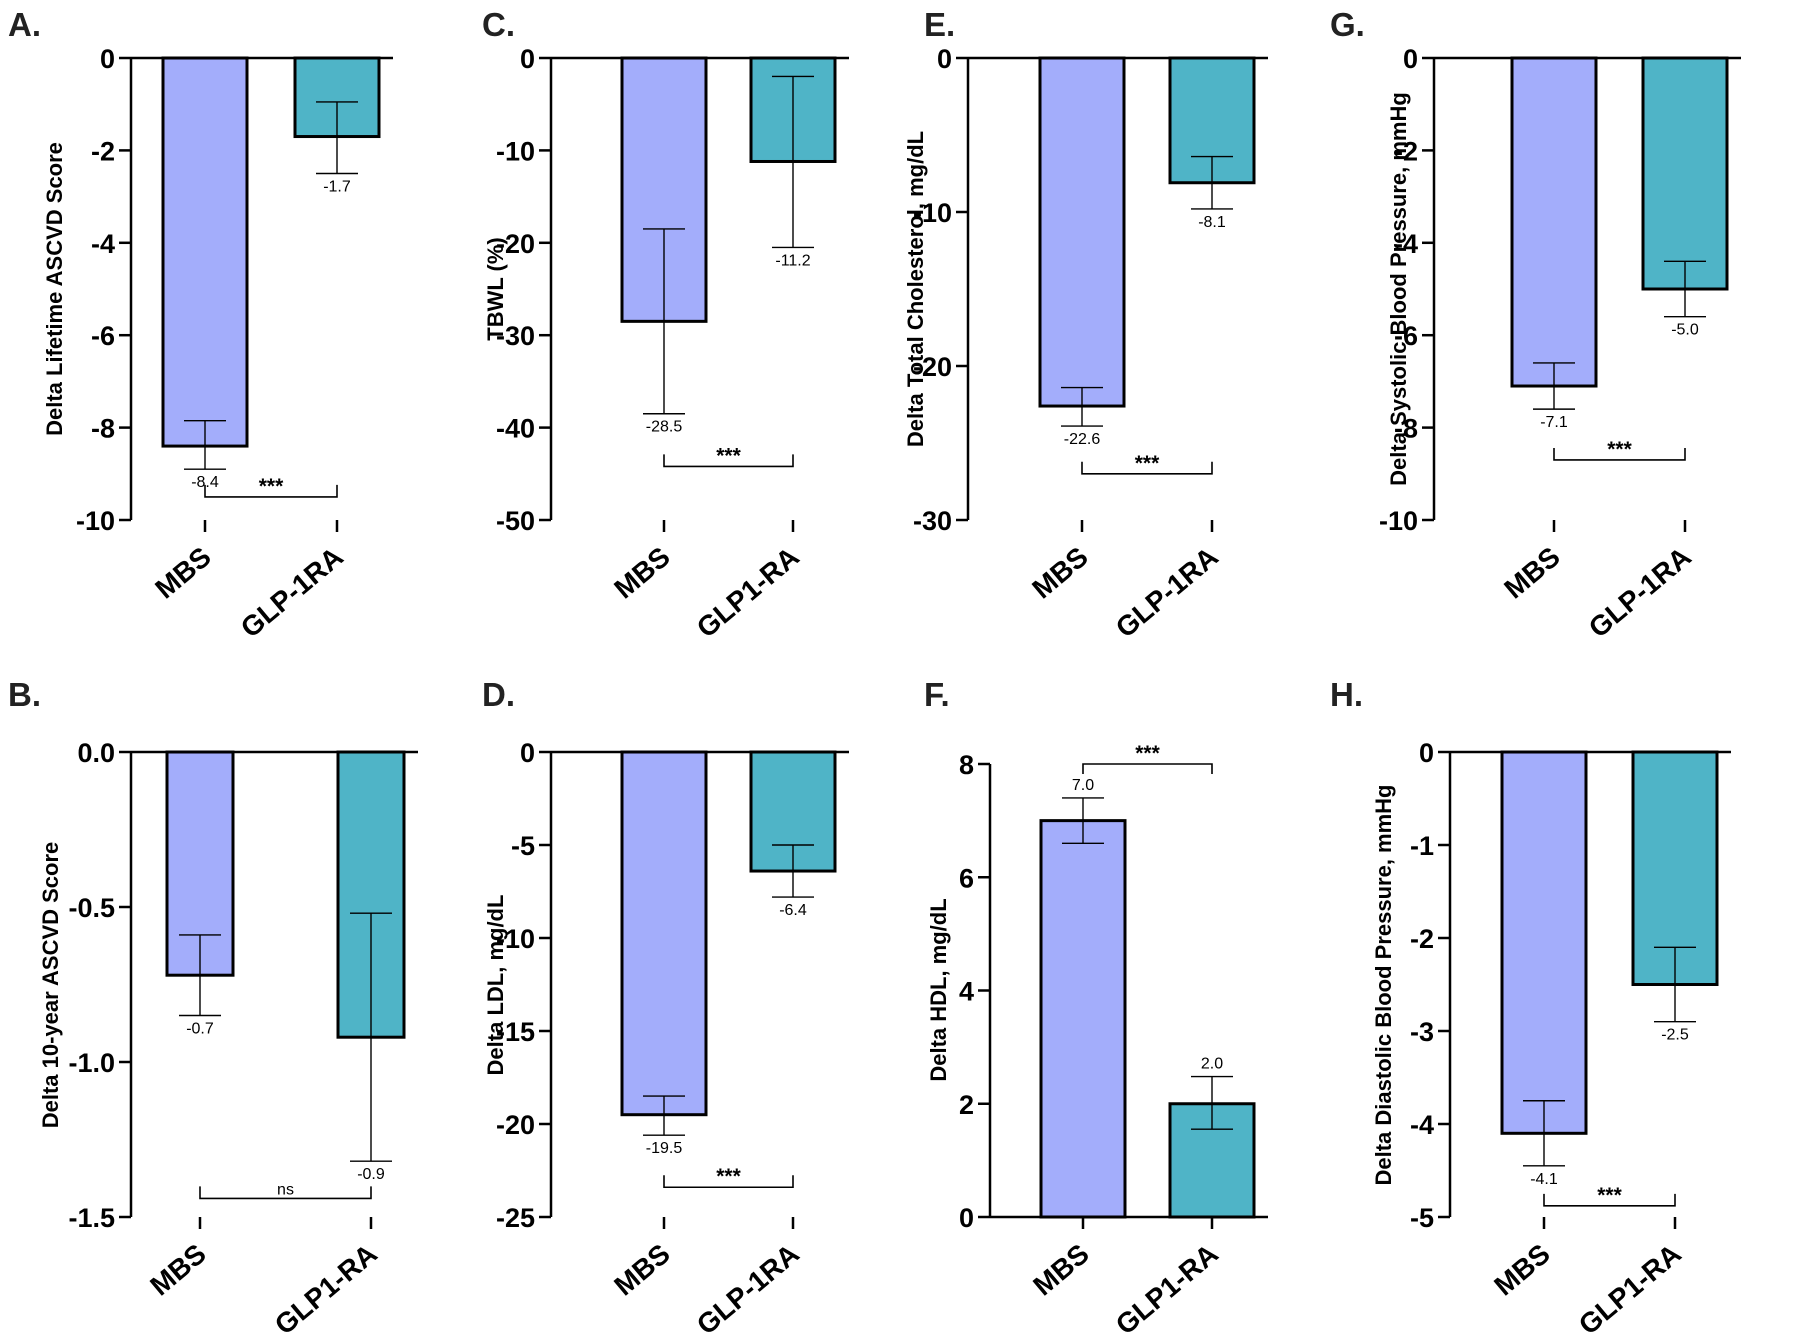 This screenshot has width=1814, height=1339. What do you see at coordinates (1398, 289) in the screenshot?
I see `y-axis-title: Delta Systolic Blood Pressure, mmHg` at bounding box center [1398, 289].